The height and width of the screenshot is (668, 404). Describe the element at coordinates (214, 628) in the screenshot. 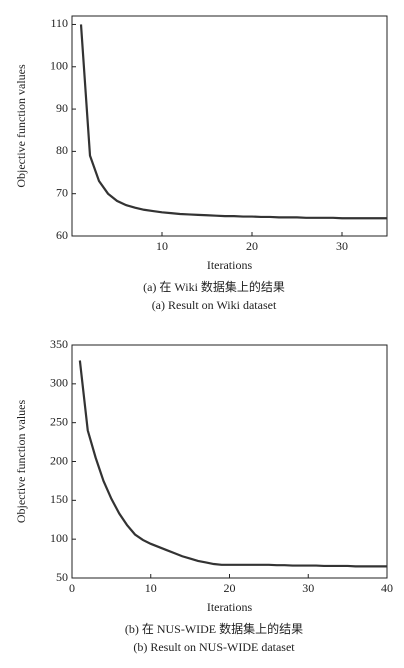

I see `caption: (b) 在 NUS-WIDE 数据集上的结果` at that location.